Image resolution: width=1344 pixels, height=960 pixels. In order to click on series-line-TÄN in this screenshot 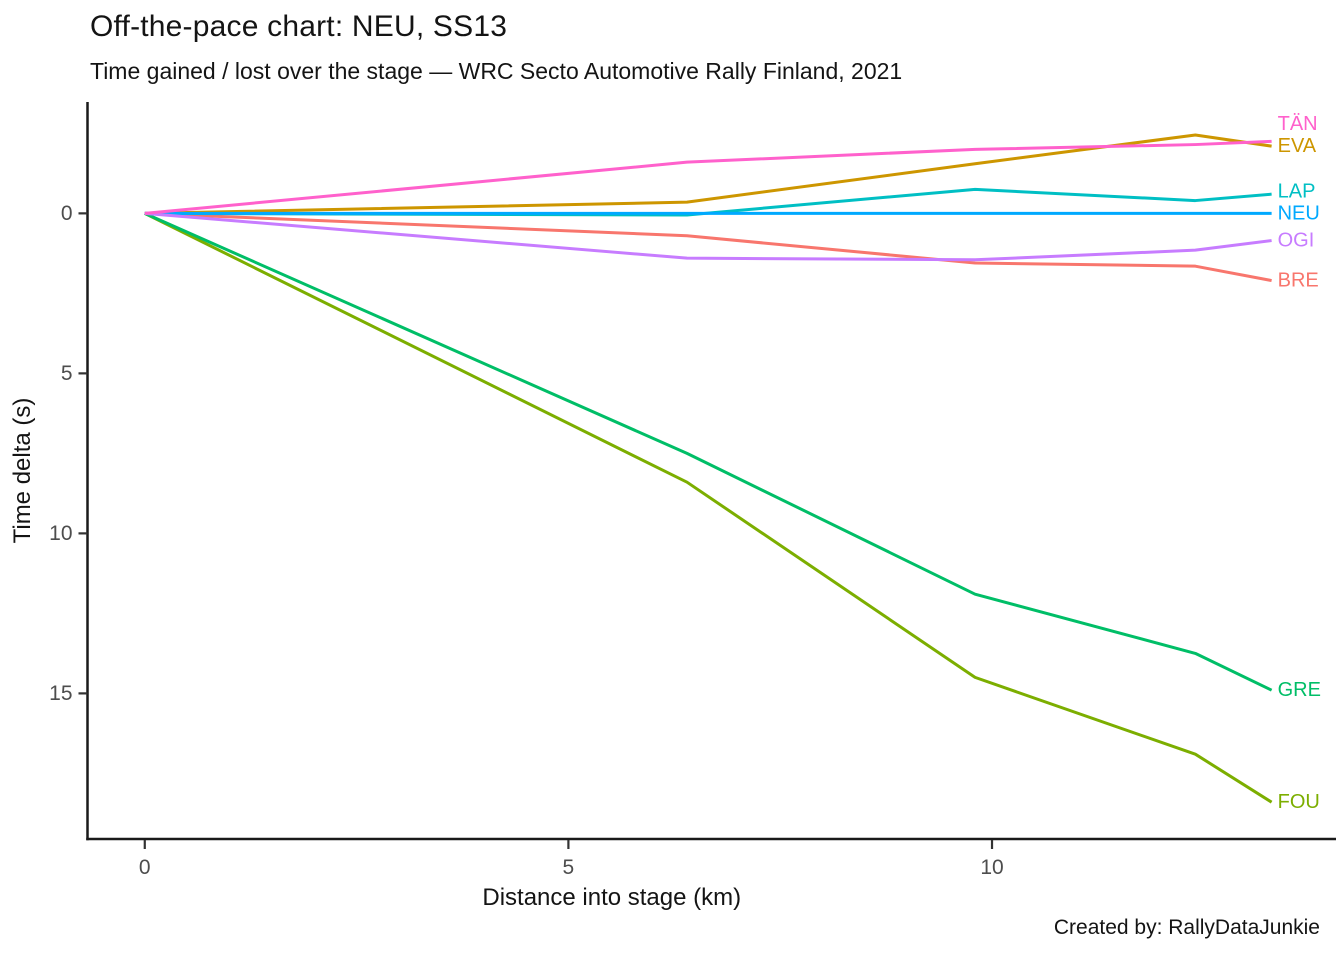, I will do `click(708, 177)`.